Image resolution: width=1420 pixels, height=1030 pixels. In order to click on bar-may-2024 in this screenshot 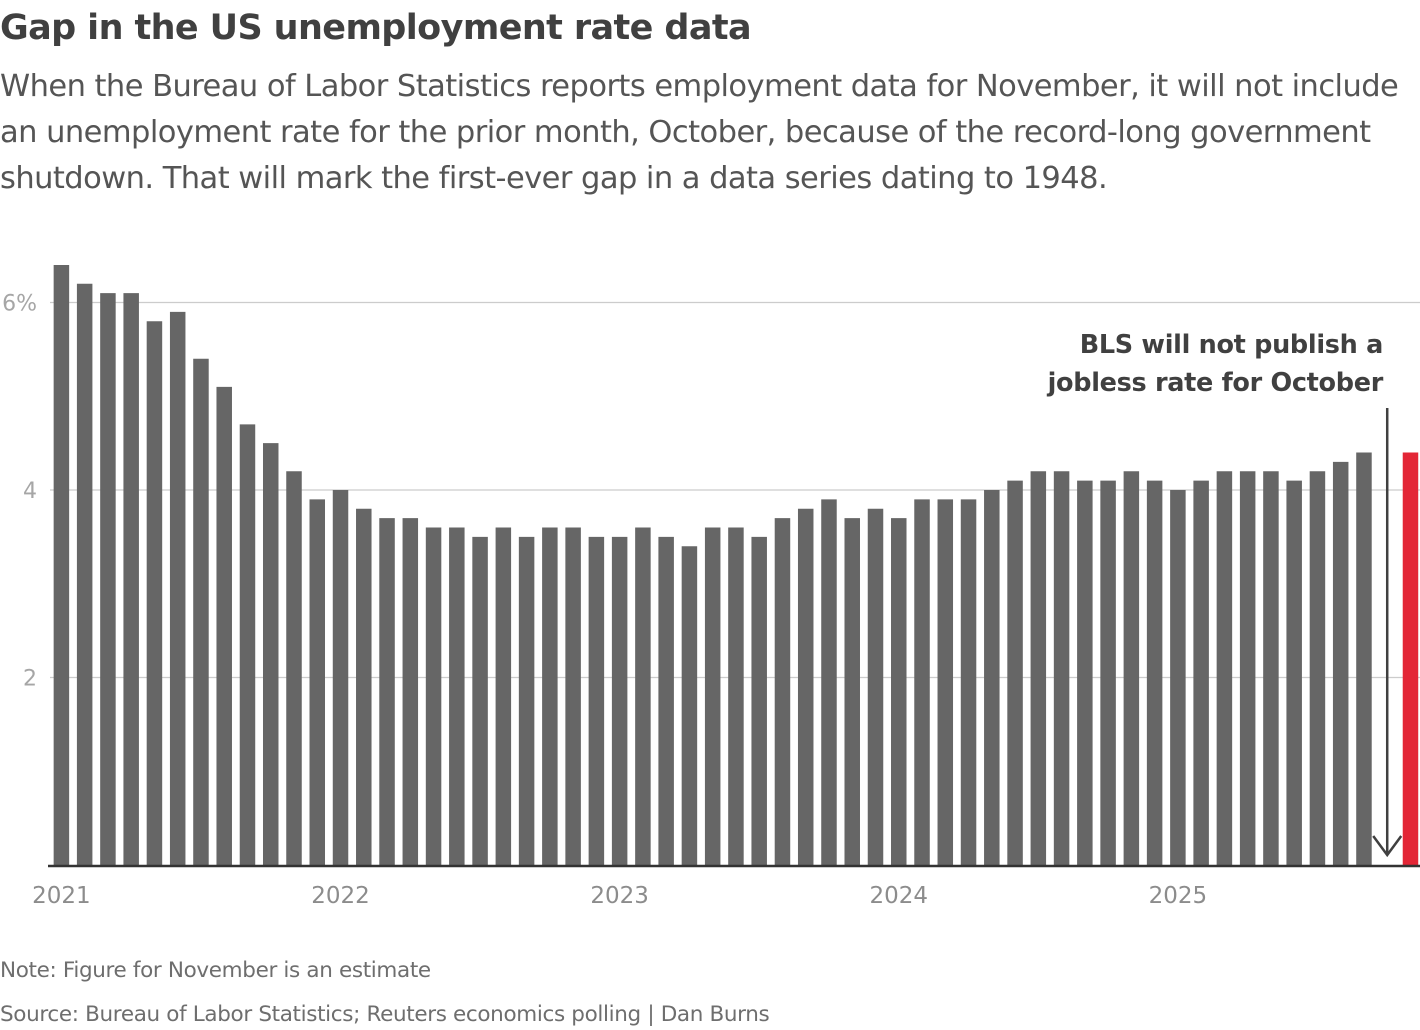, I will do `click(992, 677)`.